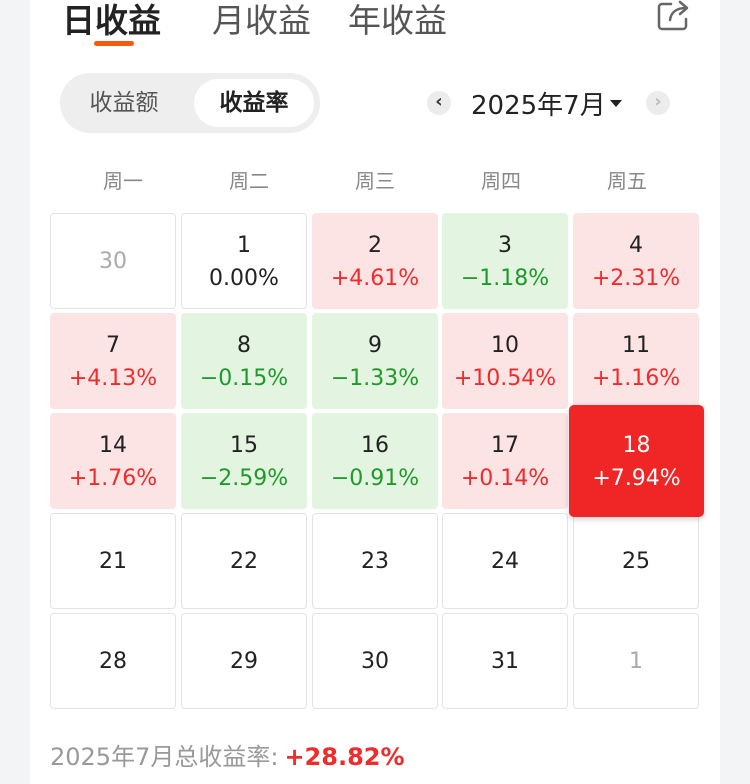  What do you see at coordinates (113, 478) in the screenshot?
I see `day-return-rate: +1.76%` at bounding box center [113, 478].